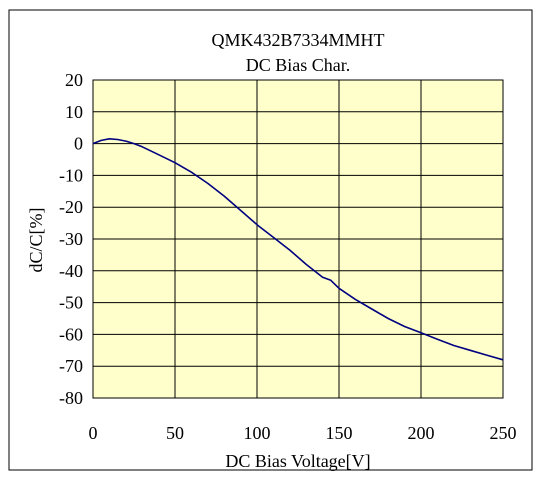  What do you see at coordinates (71, 175) in the screenshot?
I see `y-tick-label: -10` at bounding box center [71, 175].